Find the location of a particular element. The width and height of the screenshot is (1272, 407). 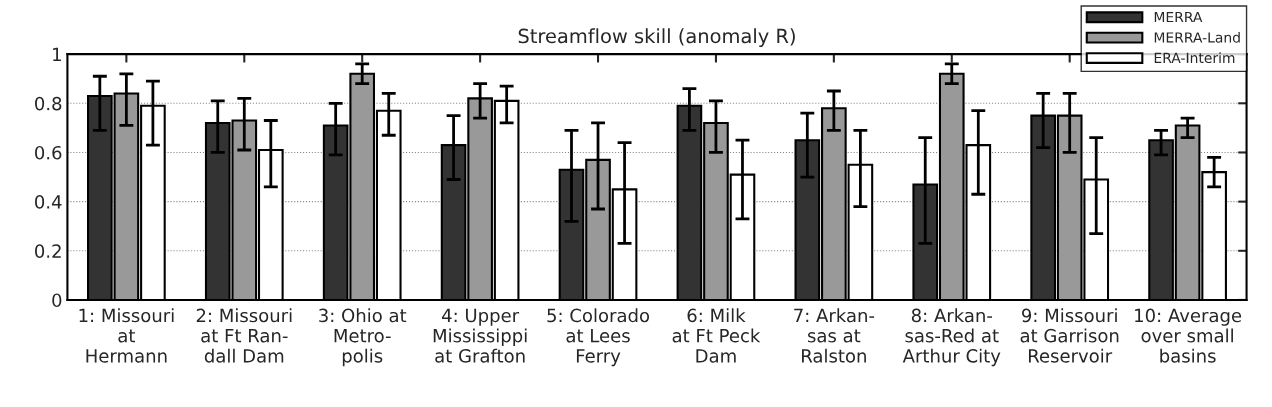

x-tick-label: 5: Colorado at Lees Ferry is located at coordinates (598, 337).